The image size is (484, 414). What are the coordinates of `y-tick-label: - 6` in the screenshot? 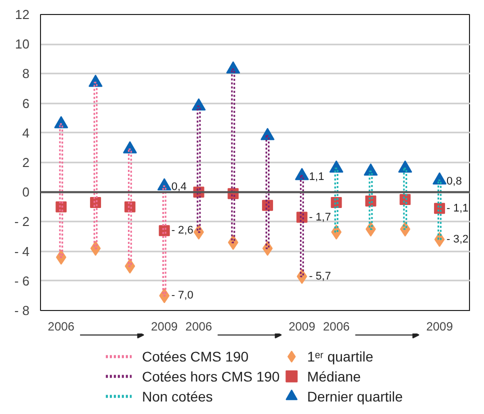 It's located at (22, 280).